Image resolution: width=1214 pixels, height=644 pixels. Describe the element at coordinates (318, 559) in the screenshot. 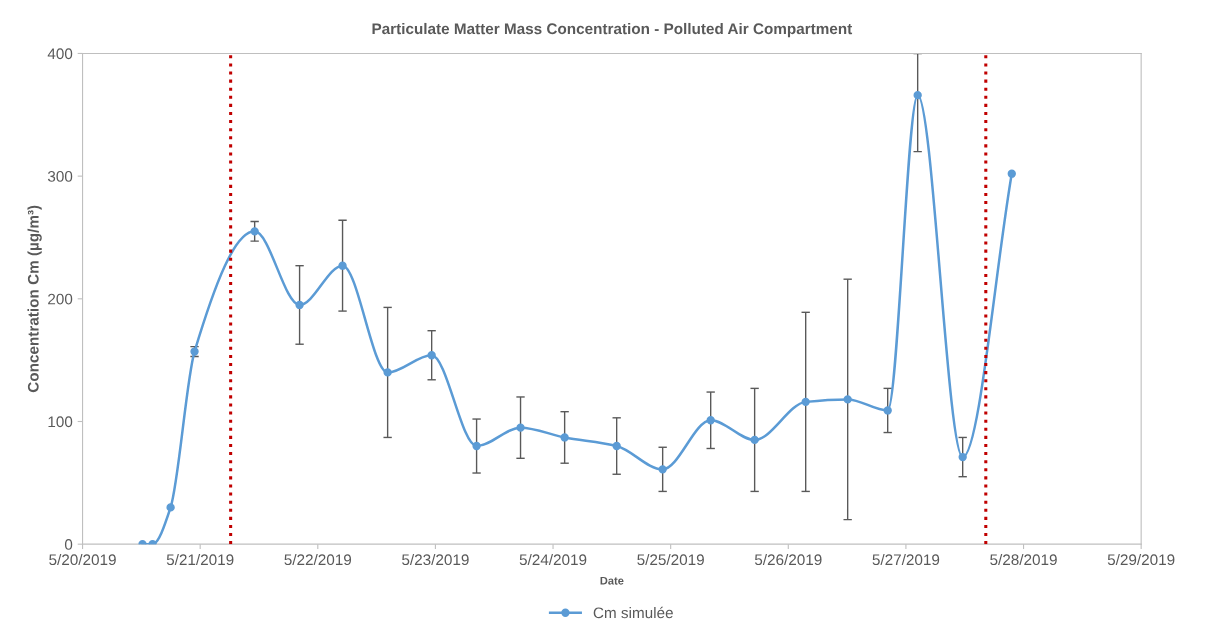

I see `x-tick-label: 5/22/2019` at that location.